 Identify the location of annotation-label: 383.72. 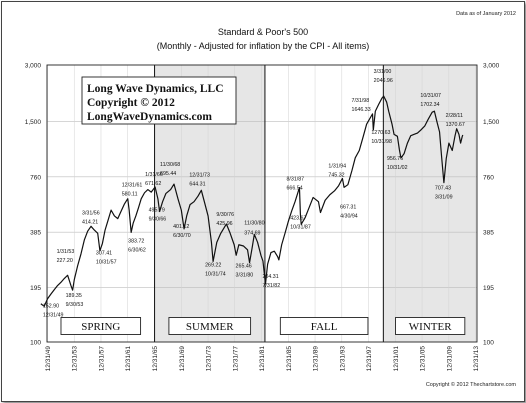
(136, 241).